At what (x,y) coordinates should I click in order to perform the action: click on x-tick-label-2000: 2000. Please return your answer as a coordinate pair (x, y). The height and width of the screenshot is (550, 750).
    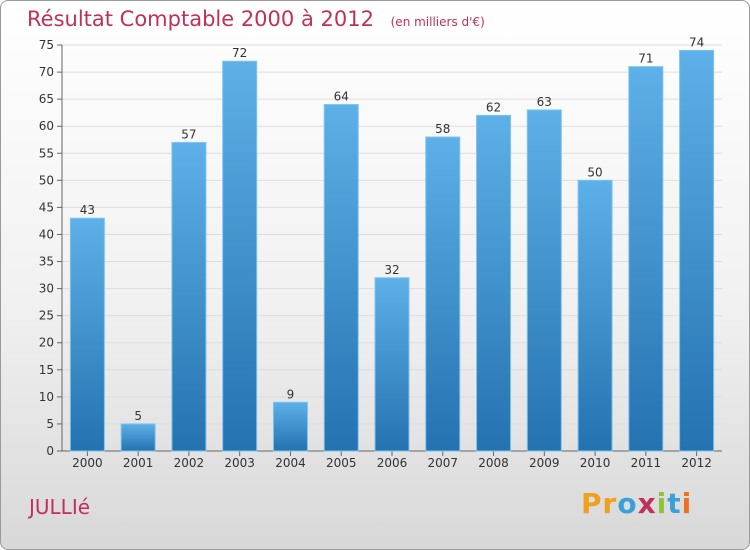
    Looking at the image, I should click on (87, 463).